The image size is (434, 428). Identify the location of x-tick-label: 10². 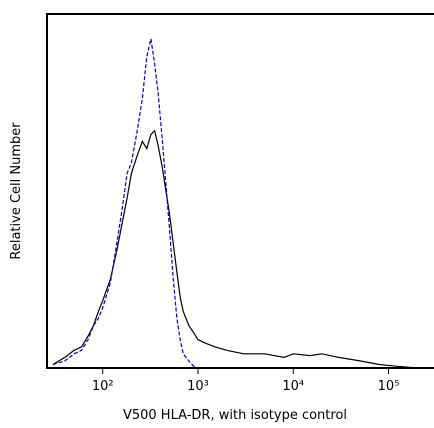
(103, 386).